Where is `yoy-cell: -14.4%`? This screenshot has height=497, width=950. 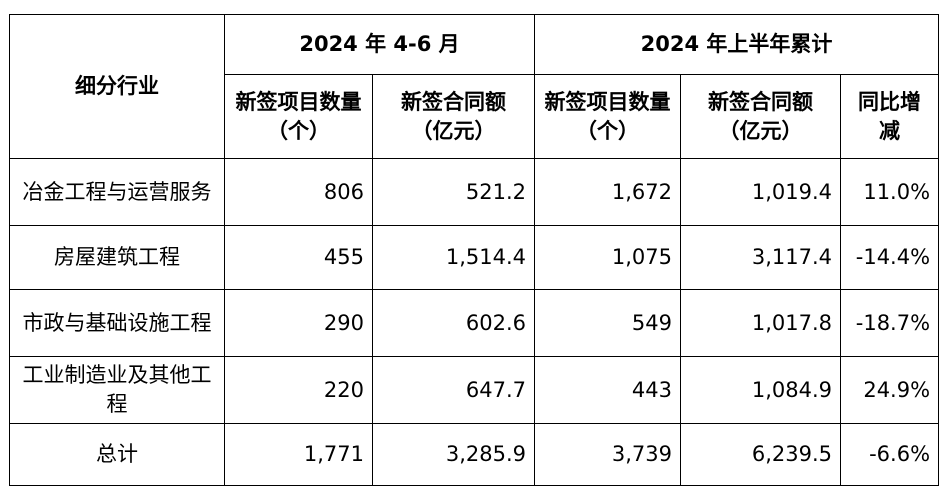
yoy-cell: -14.4% is located at coordinates (890, 257).